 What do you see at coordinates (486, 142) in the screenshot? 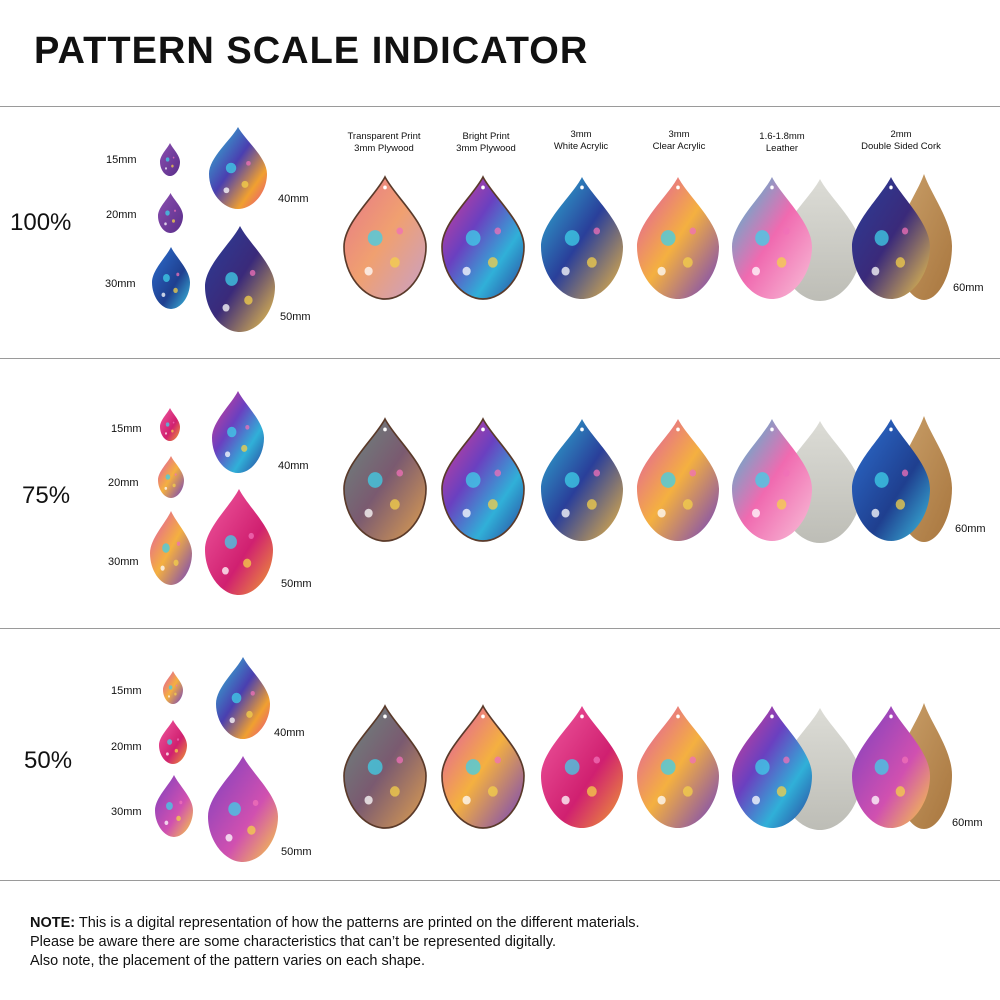
I see `material-label-bright-plywood: Bright Print 3mm Plywood` at bounding box center [486, 142].